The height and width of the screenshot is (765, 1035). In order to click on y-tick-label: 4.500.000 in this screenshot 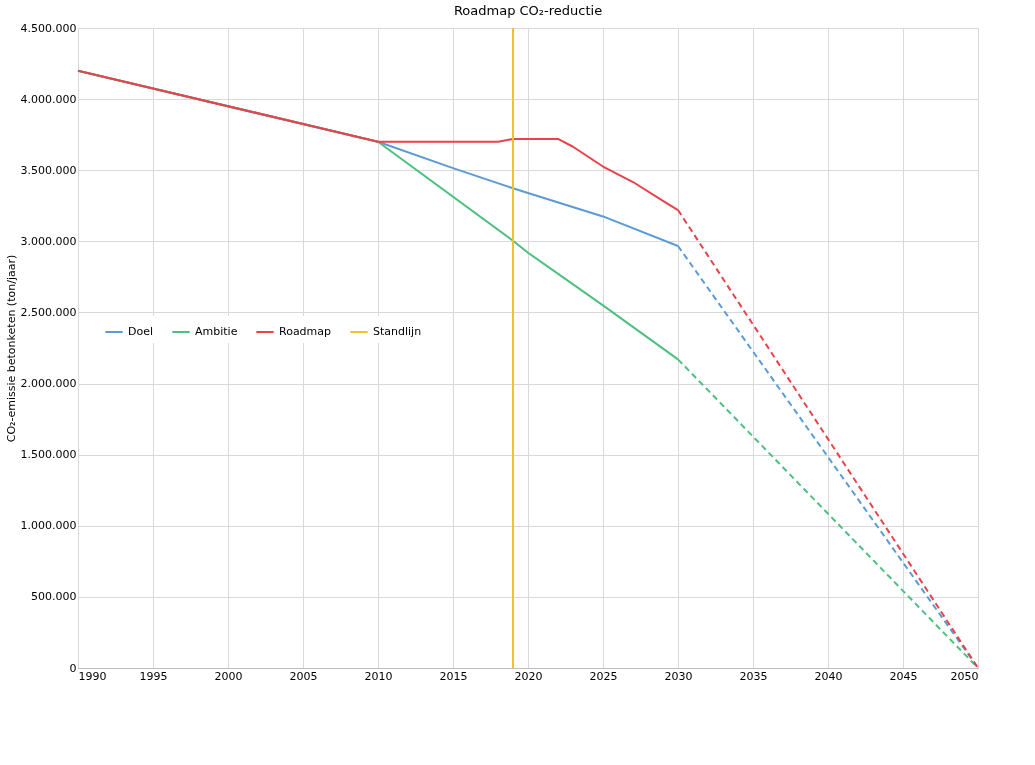, I will do `click(48, 28)`.